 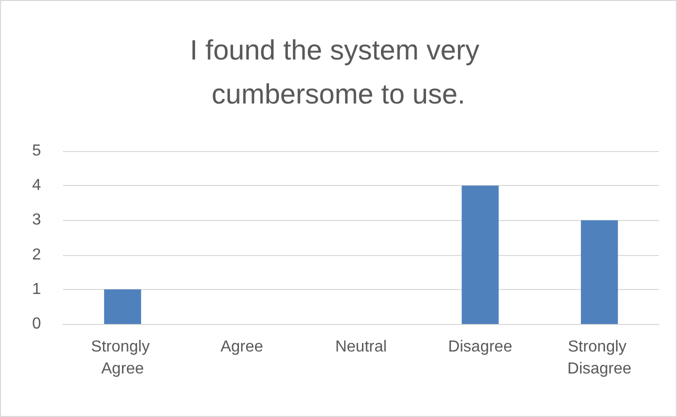 I want to click on y-tick-label: 4, so click(x=37, y=185).